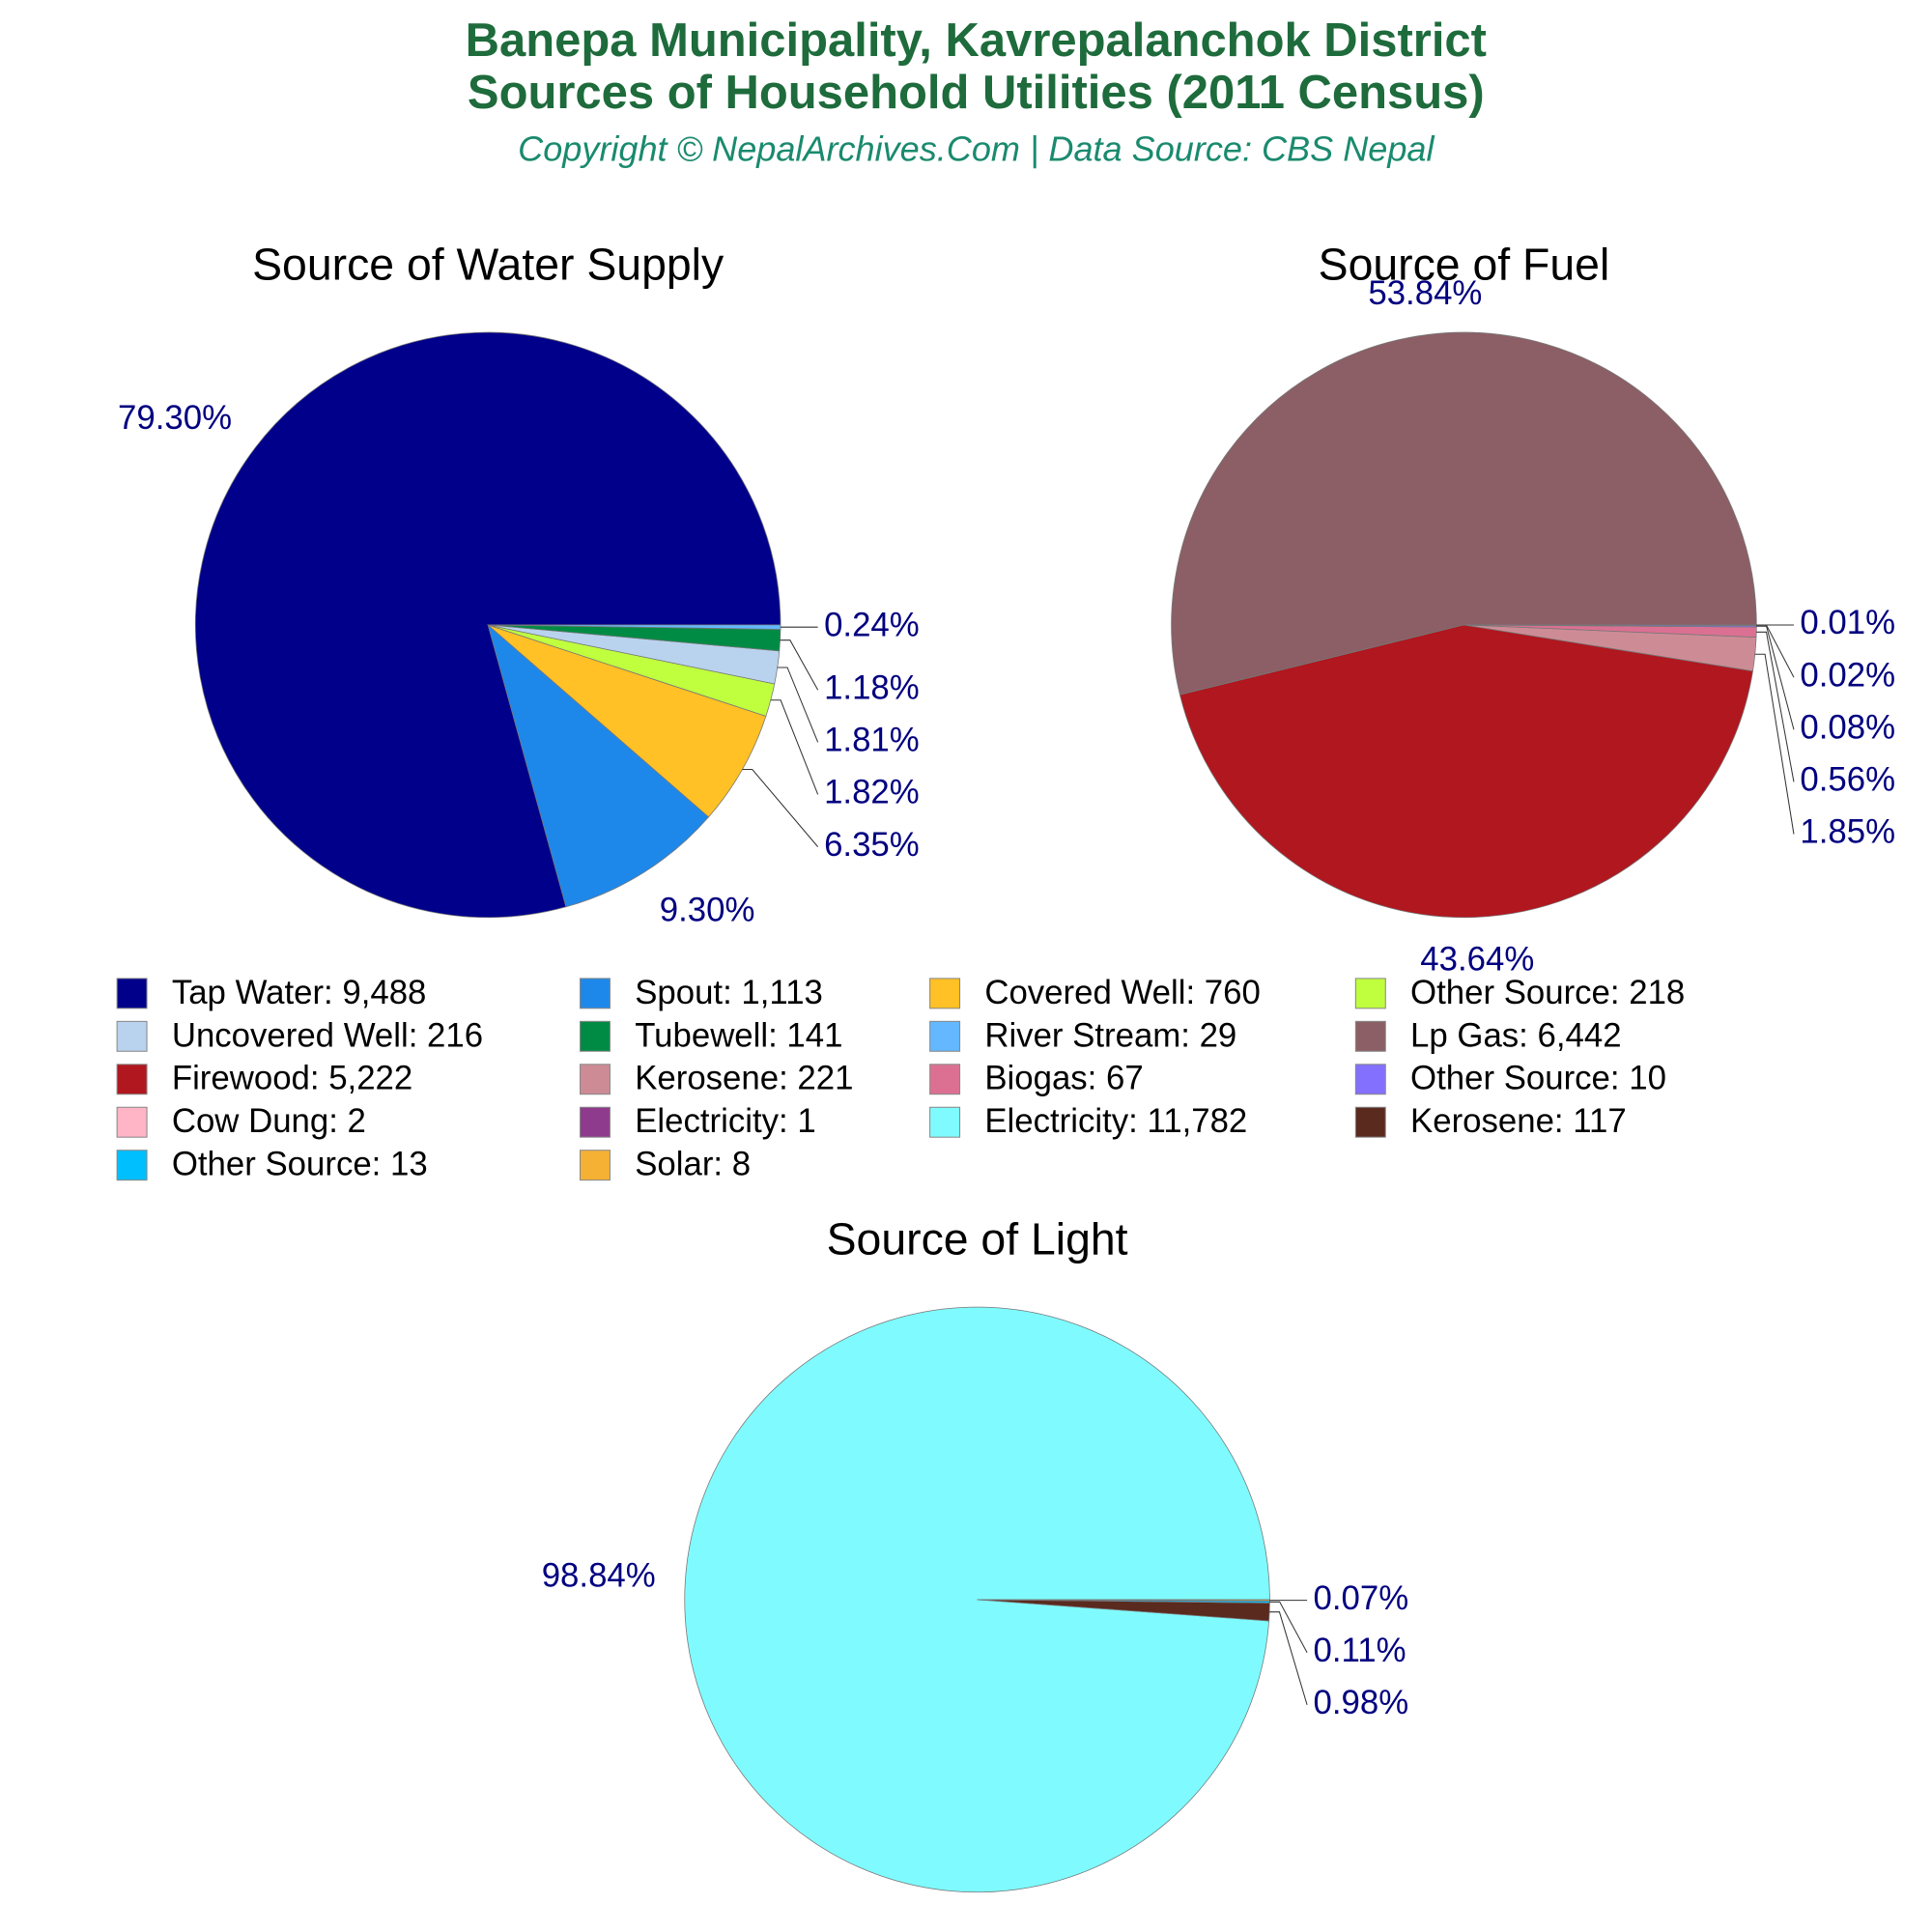 This screenshot has width=1932, height=1932. What do you see at coordinates (1847, 727) in the screenshot?
I see `data-label: 0.08%` at bounding box center [1847, 727].